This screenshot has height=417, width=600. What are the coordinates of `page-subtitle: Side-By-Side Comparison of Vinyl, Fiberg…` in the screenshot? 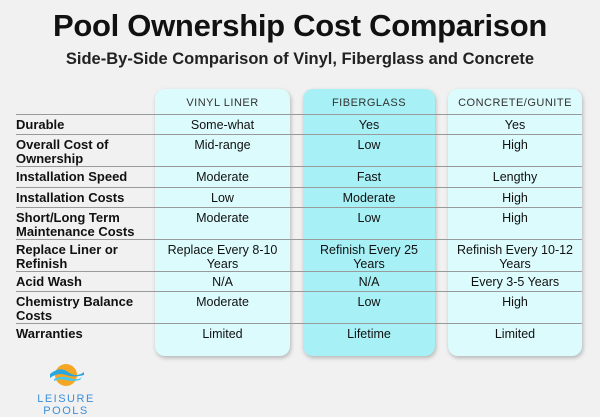 It's located at (300, 59).